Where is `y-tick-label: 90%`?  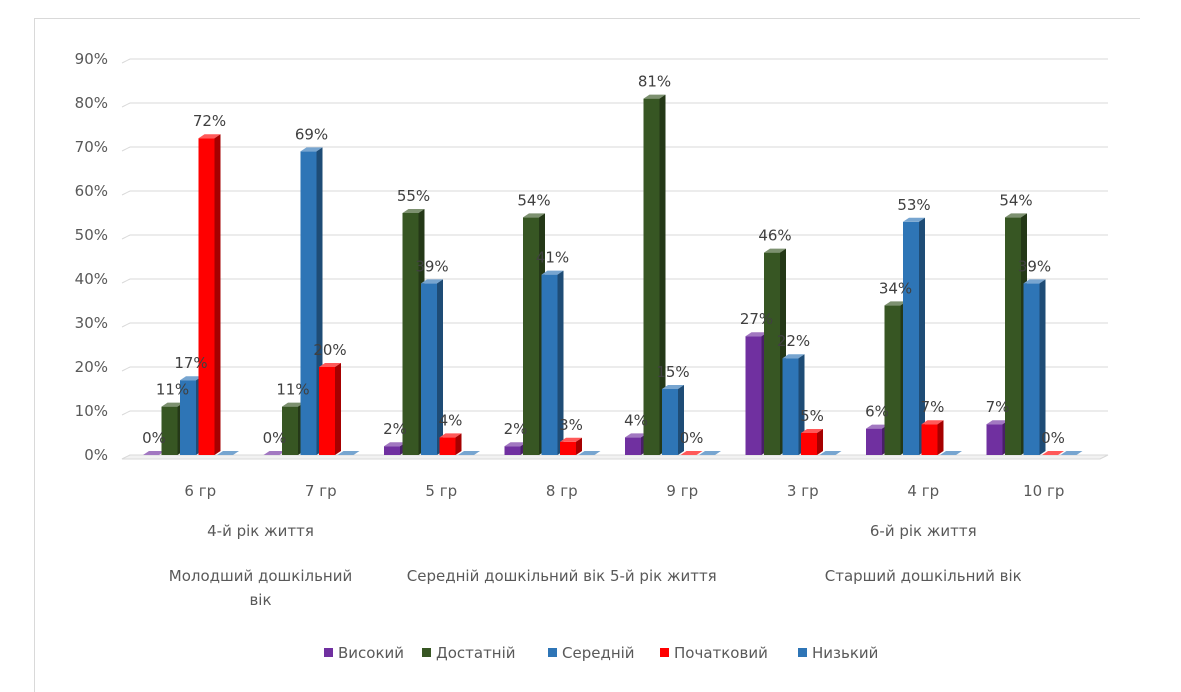
y-tick-label: 90% is located at coordinates (91, 59).